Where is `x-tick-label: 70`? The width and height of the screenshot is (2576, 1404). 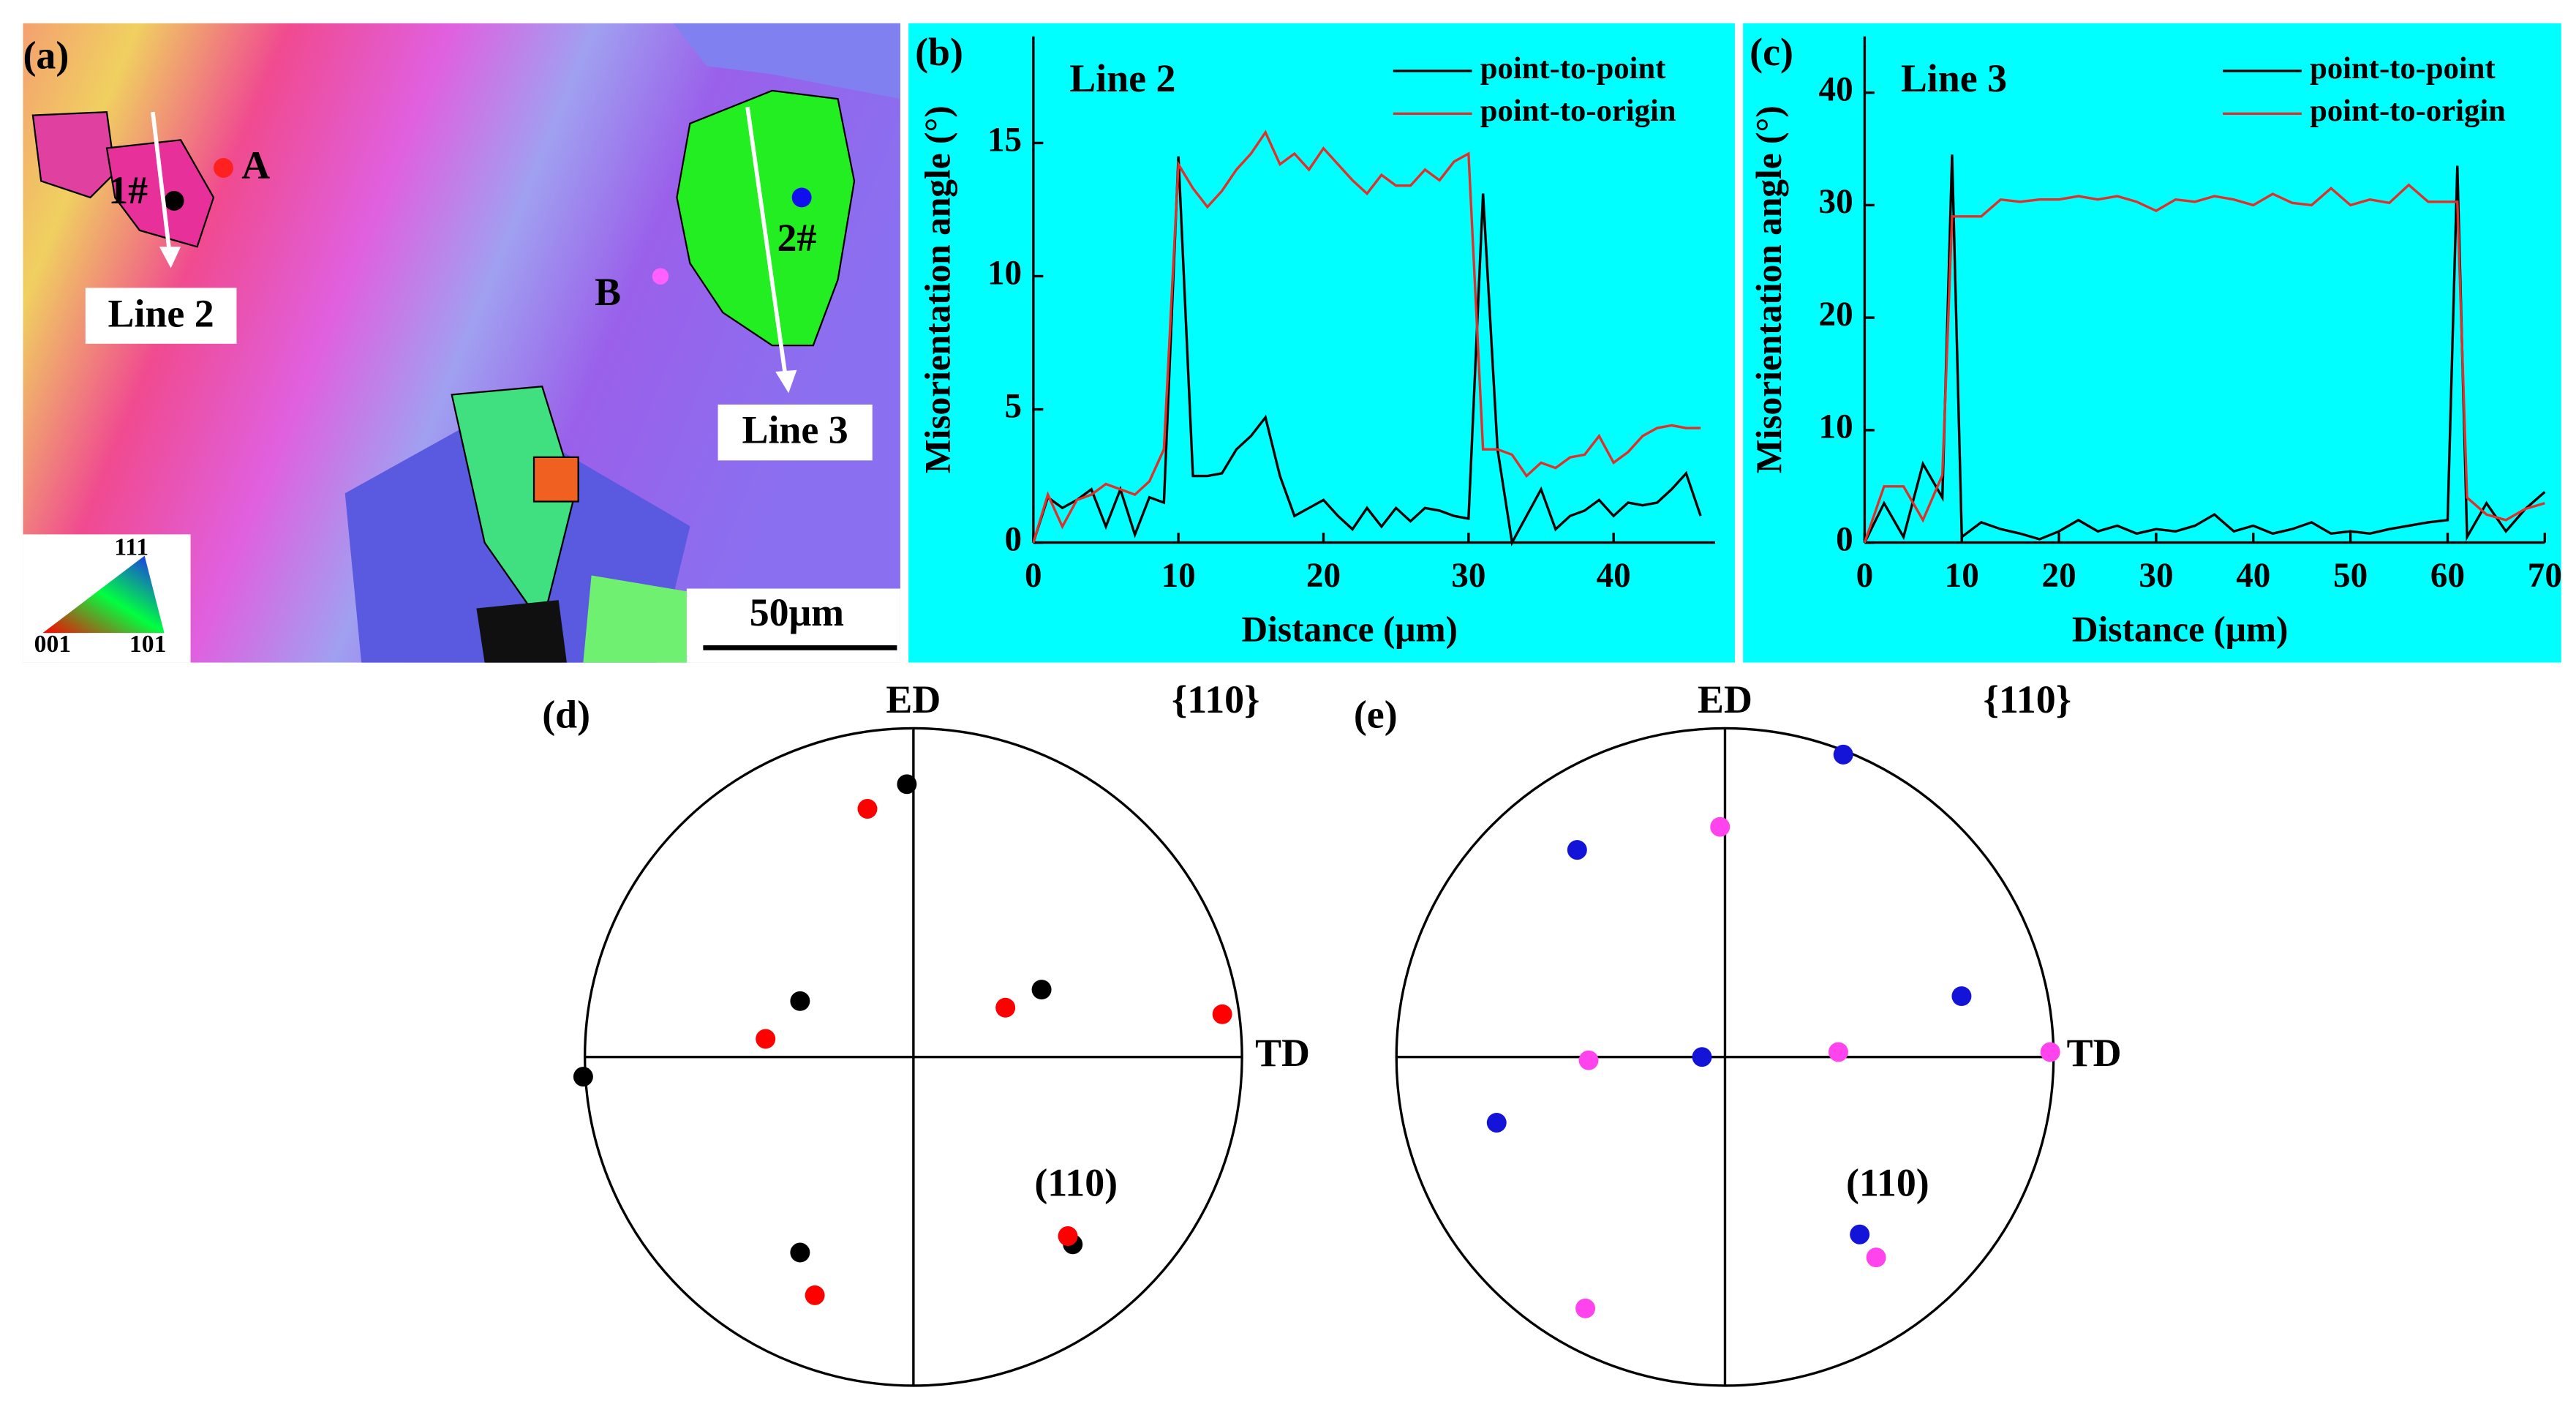 x-tick-label: 70 is located at coordinates (2545, 576).